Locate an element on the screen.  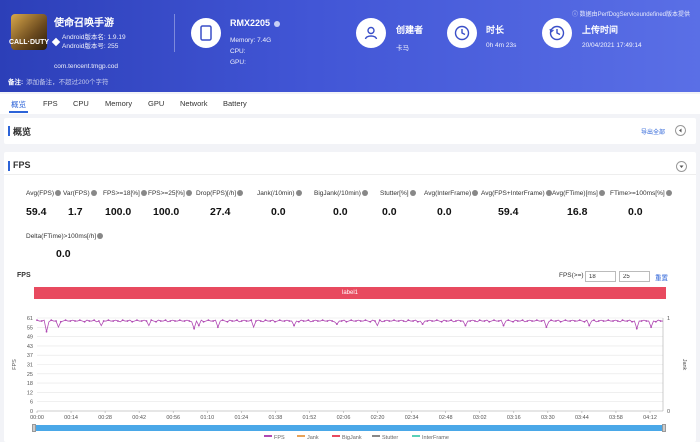
metric-label-4: Drop(FPS)[/h] is located at coordinates (220, 193).